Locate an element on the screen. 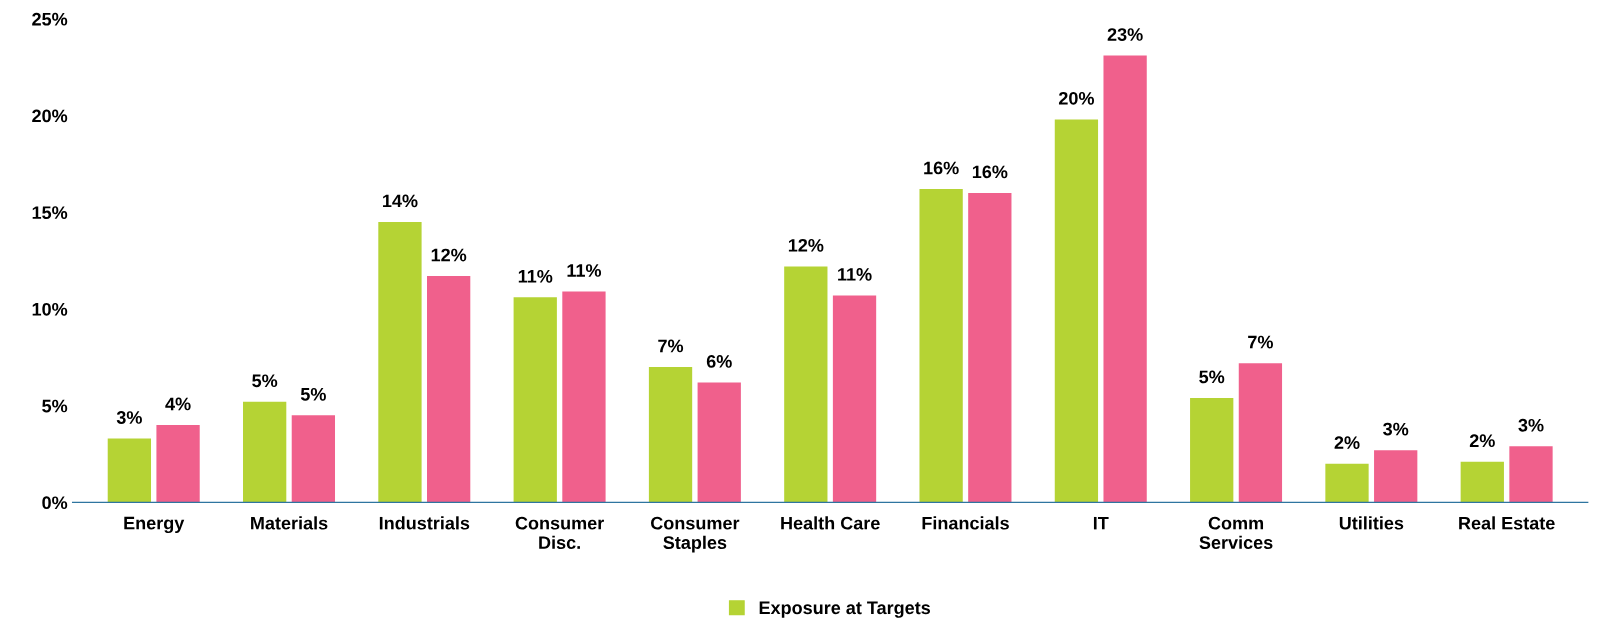  x-tick-label: Consumer Disc. is located at coordinates (559, 532).